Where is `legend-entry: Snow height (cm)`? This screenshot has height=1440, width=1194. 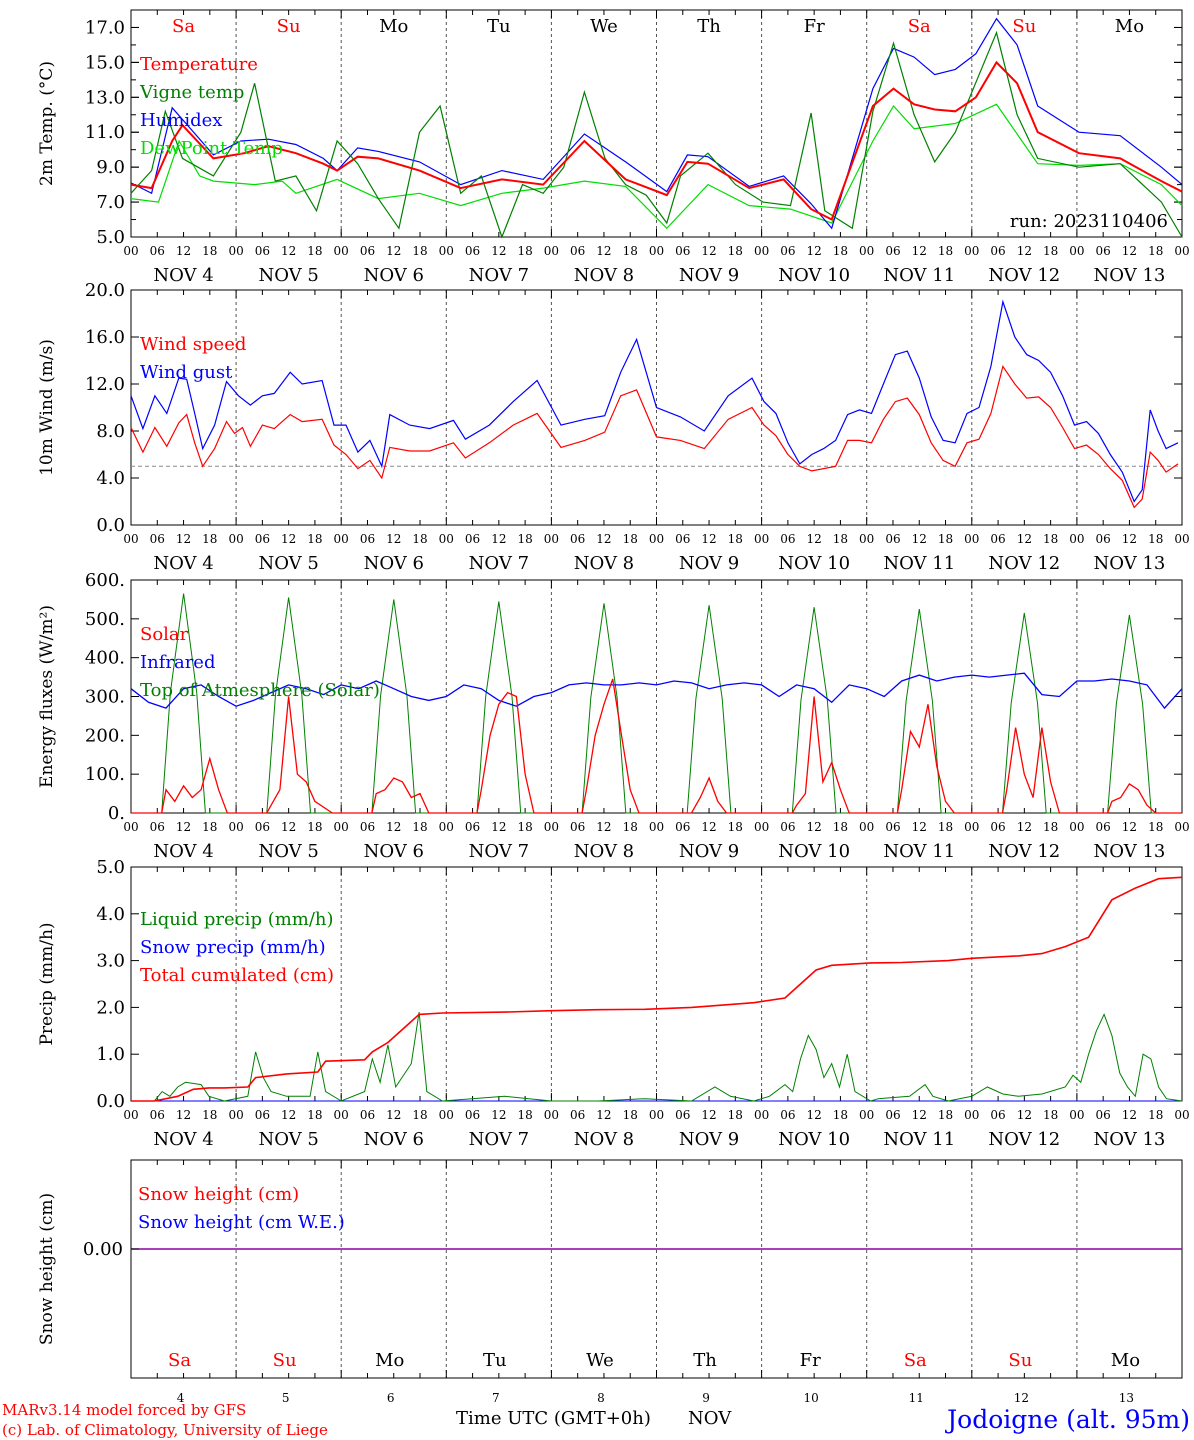 legend-entry: Snow height (cm) is located at coordinates (218, 1194).